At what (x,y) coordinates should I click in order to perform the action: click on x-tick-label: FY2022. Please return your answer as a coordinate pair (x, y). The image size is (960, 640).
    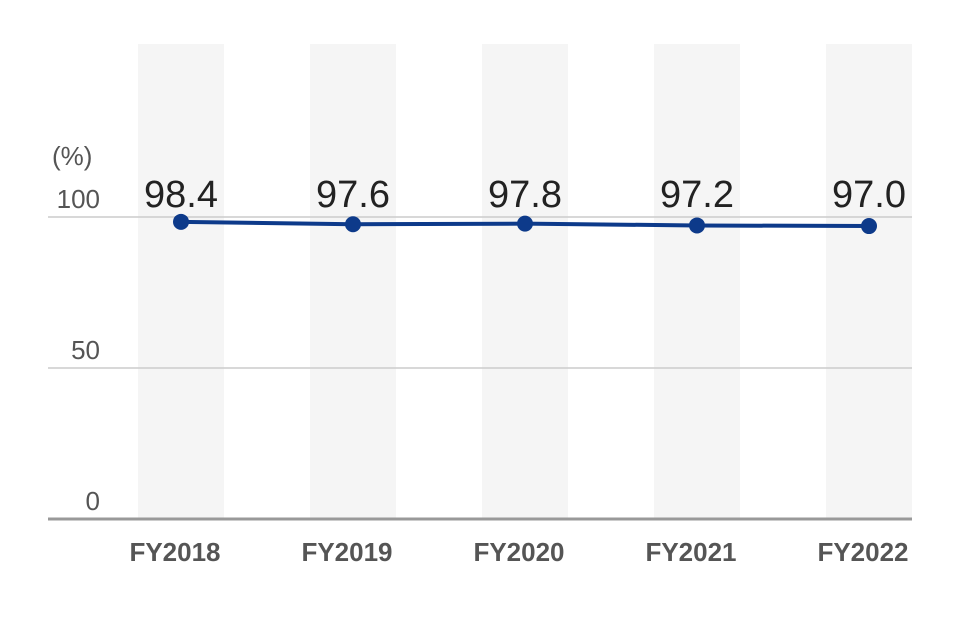
    Looking at the image, I should click on (862, 552).